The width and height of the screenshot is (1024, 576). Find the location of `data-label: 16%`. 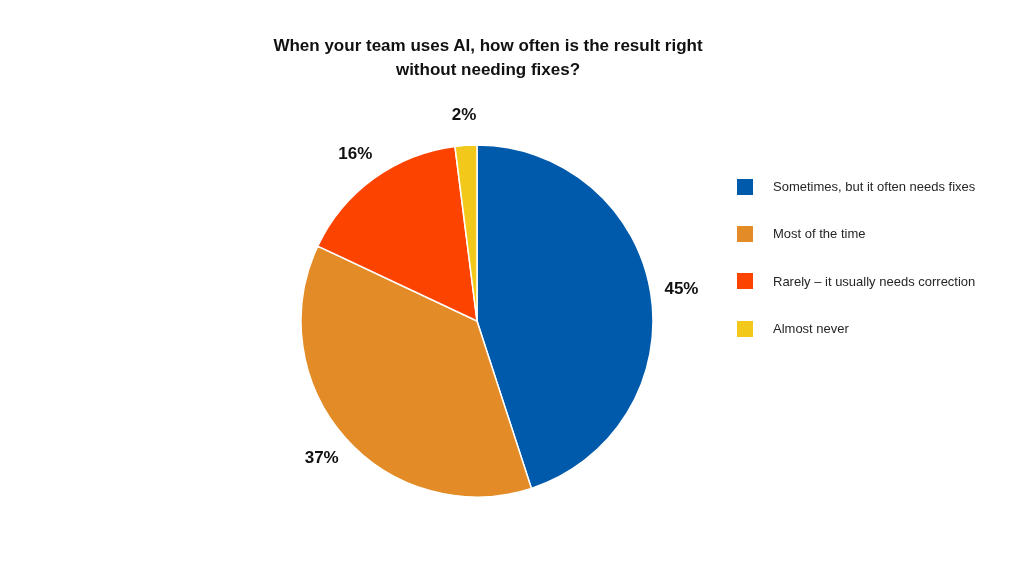

data-label: 16% is located at coordinates (355, 154).